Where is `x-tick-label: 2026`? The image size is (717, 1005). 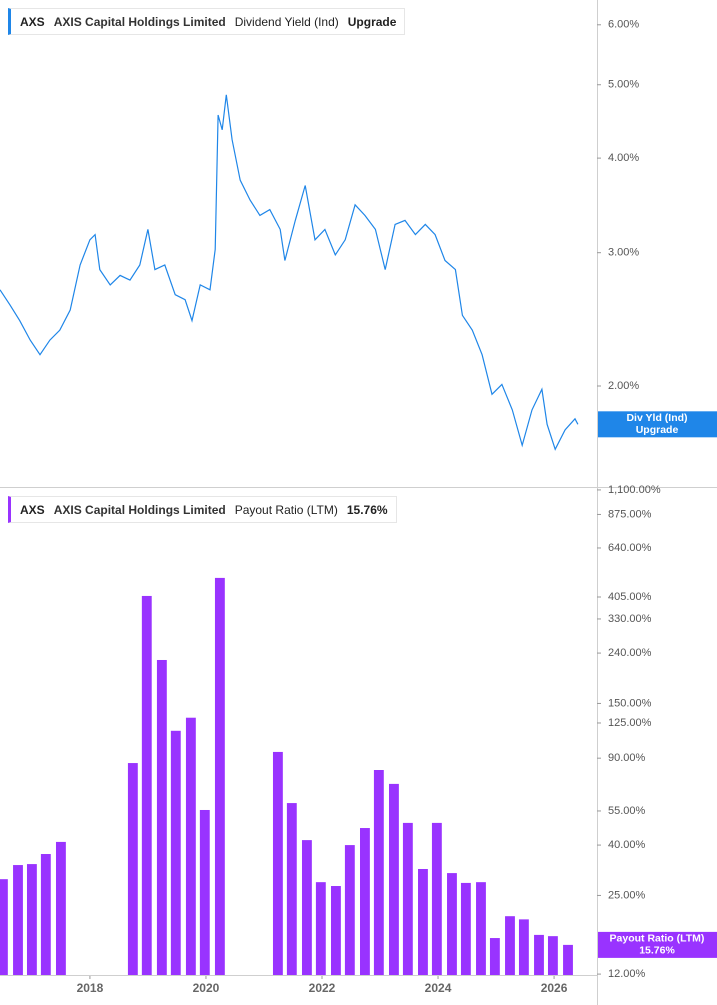
x-tick-label: 2026 is located at coordinates (554, 988).